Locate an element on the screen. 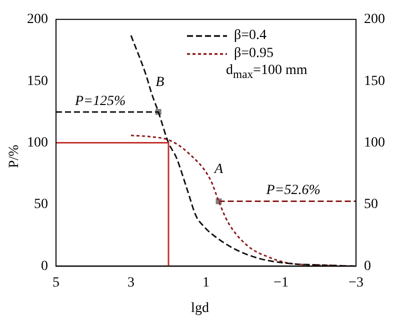 The height and width of the screenshot is (328, 400). annotation: P=52.6% is located at coordinates (293, 190).